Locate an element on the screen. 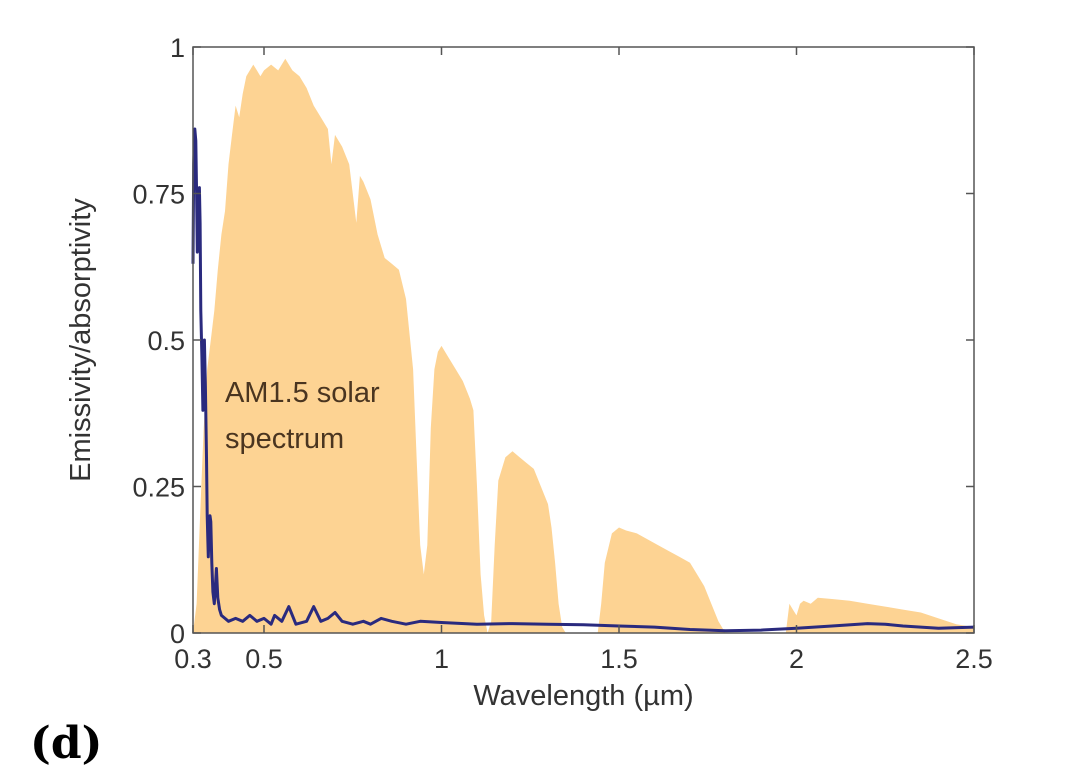 This screenshot has width=1071, height=769. x-axis-label: Wavelength (µm) is located at coordinates (583, 696).